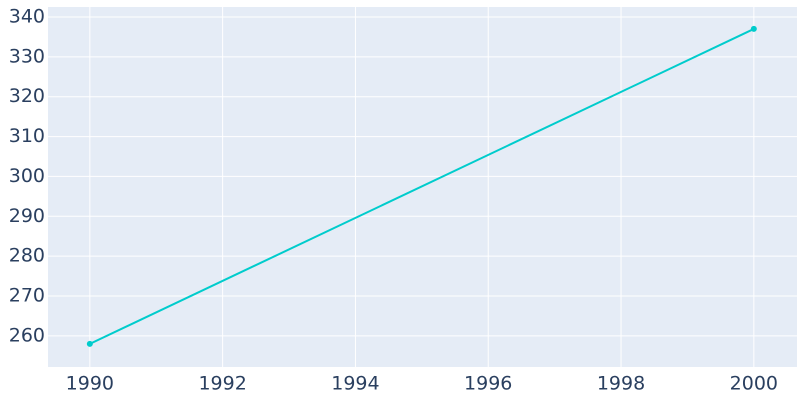 This screenshot has width=800, height=400. What do you see at coordinates (27, 136) in the screenshot?
I see `y-tick-label: 310` at bounding box center [27, 136].